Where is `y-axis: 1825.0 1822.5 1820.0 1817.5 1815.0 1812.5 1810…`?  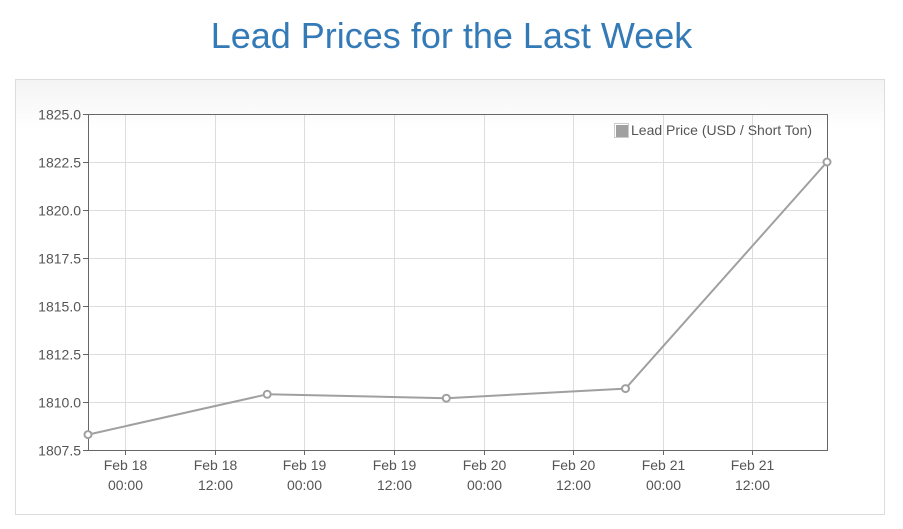 y-axis: 1825.0 1822.5 1820.0 1817.5 1815.0 1812.5 1810… is located at coordinates (63, 283).